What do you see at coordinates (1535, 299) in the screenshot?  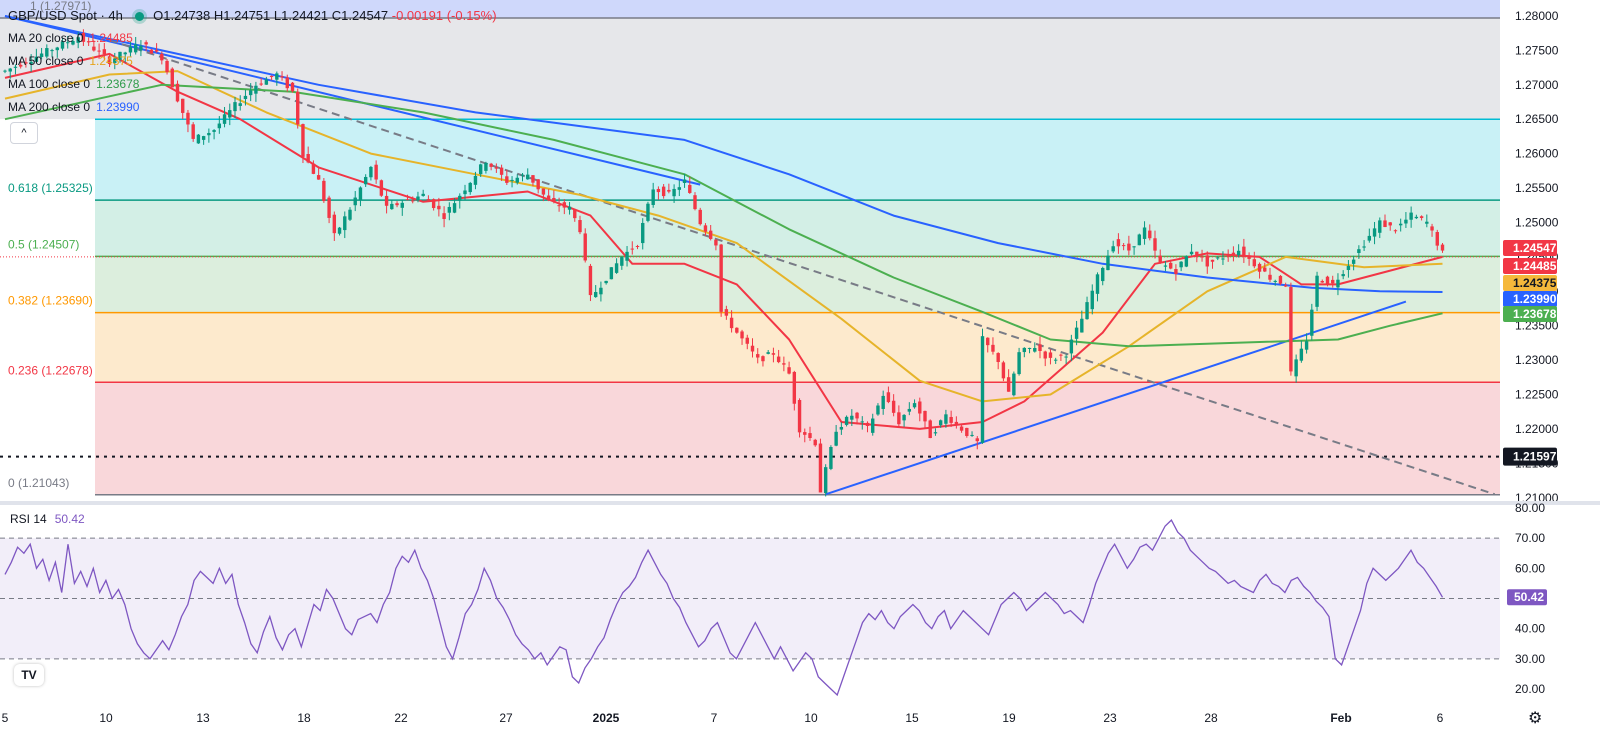 I see `price-badge-label: 1.23990` at bounding box center [1535, 299].